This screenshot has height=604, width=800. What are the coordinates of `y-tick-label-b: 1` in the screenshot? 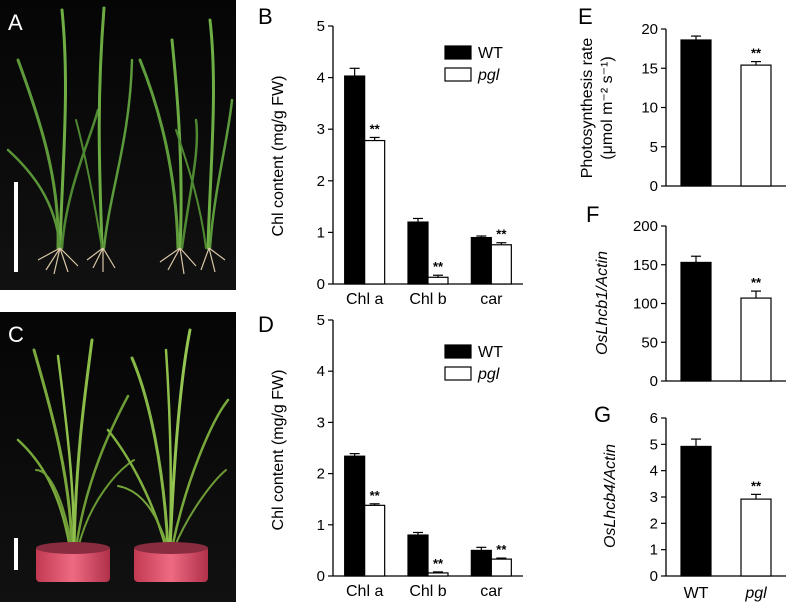 It's located at (321, 232).